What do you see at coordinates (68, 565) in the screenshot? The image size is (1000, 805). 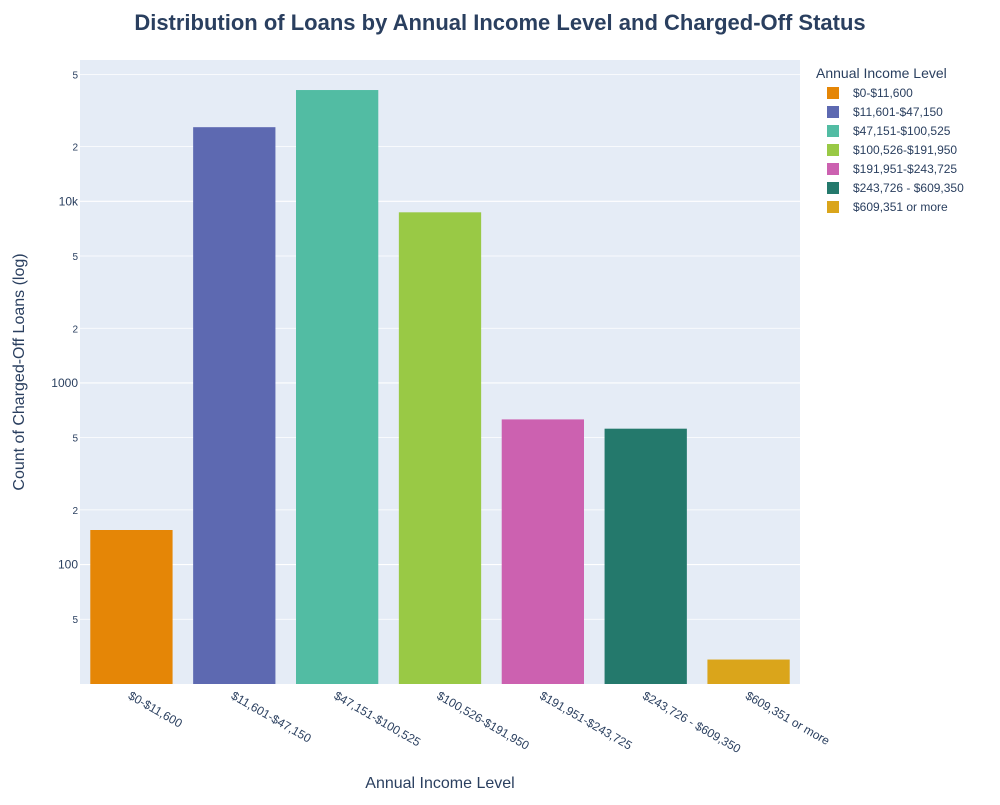 I see `y-tick-label: 100` at bounding box center [68, 565].